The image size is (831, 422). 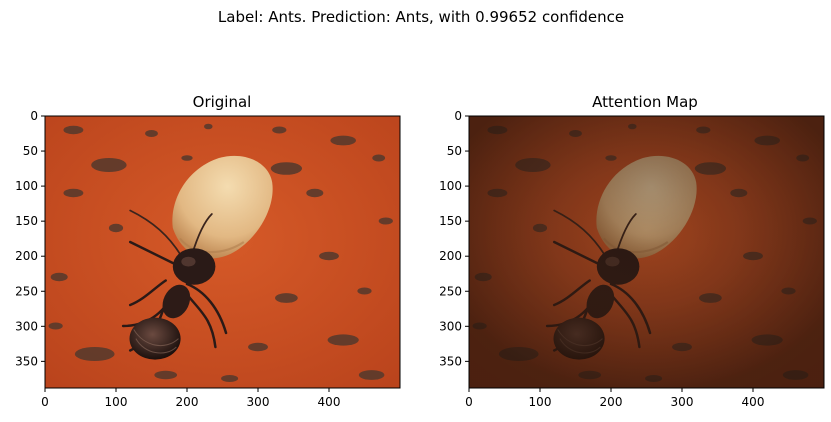 I want to click on original-x-ticks: 0 100 200 300 400, so click(x=190, y=398).